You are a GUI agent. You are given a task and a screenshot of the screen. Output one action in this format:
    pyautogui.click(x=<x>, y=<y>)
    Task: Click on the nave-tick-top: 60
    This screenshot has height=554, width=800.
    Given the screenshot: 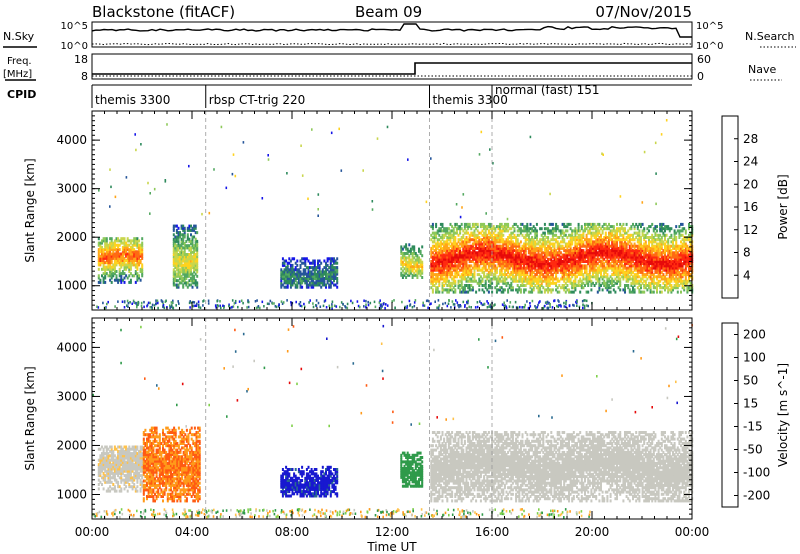 What is the action you would take?
    pyautogui.click(x=704, y=59)
    